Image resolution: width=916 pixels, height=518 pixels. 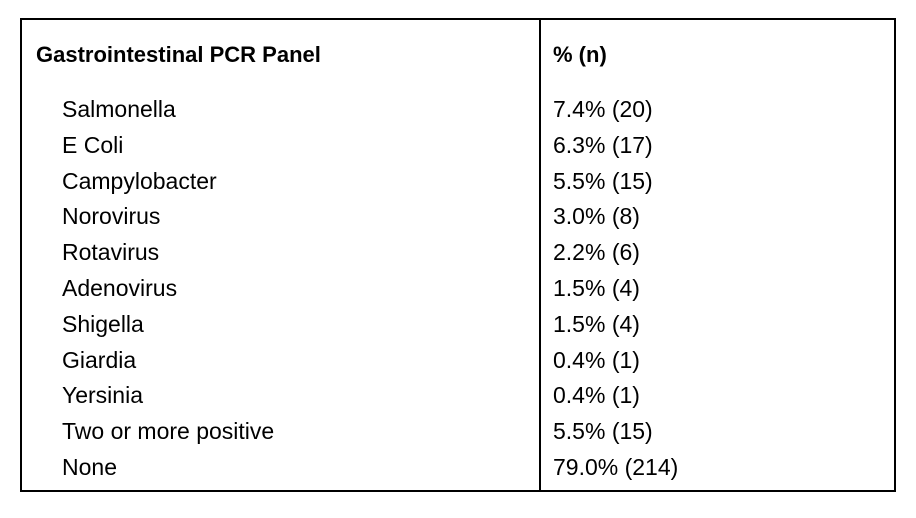 I want to click on table-row: Giardia 0.4% (1), so click(x=458, y=361).